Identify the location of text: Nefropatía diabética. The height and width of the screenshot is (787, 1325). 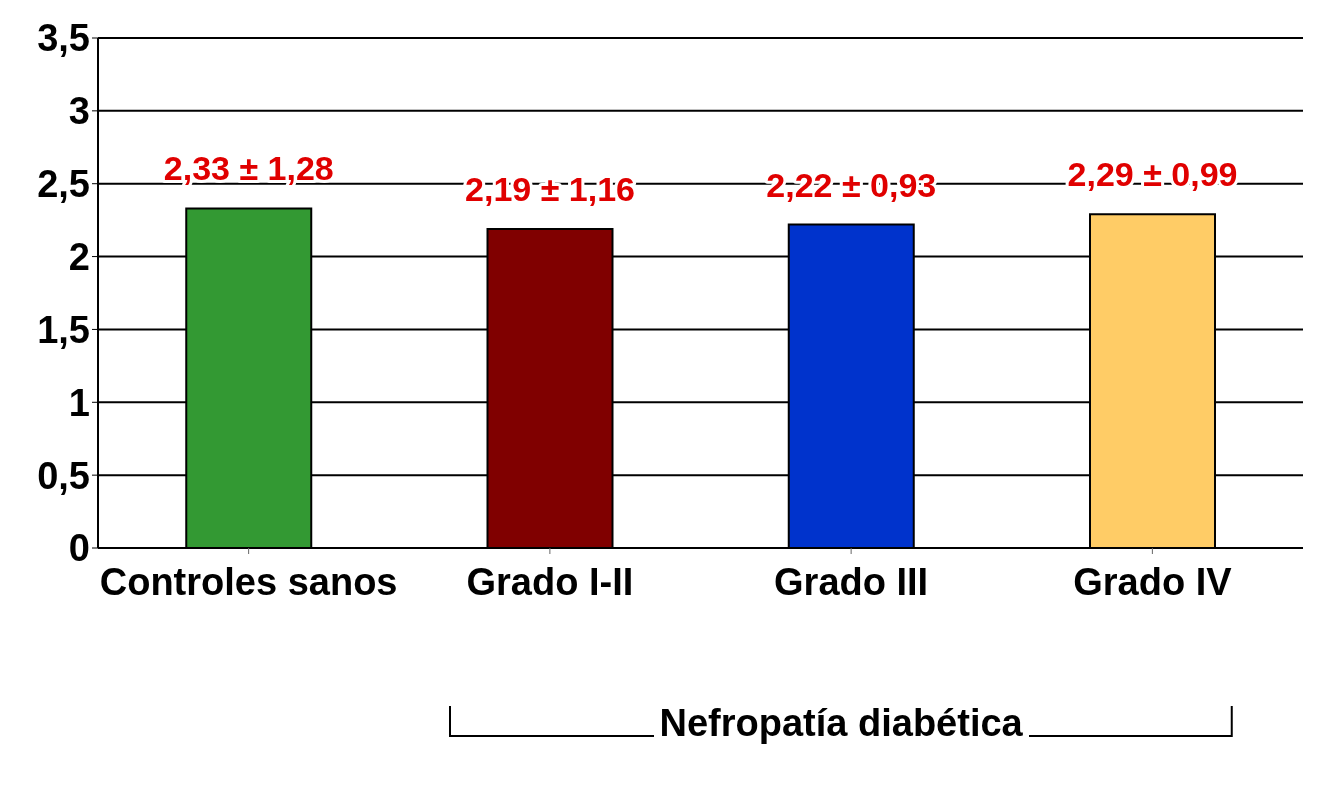
(841, 723).